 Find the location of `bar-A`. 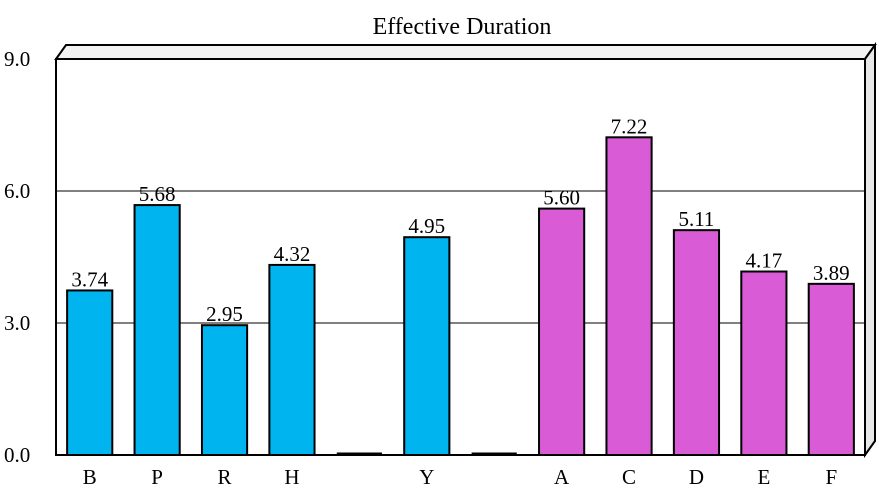

bar-A is located at coordinates (562, 331).